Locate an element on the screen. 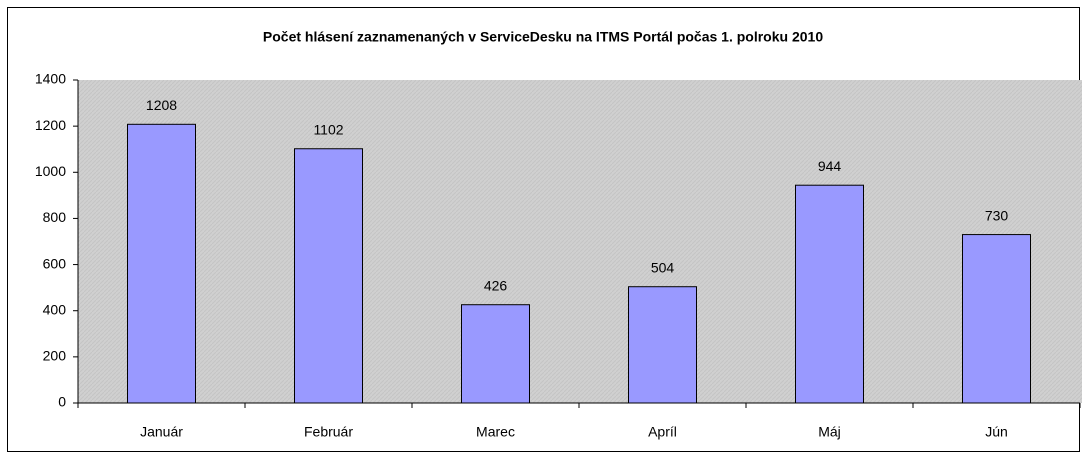 The width and height of the screenshot is (1086, 454). x-tick-label: Jún is located at coordinates (996, 432).